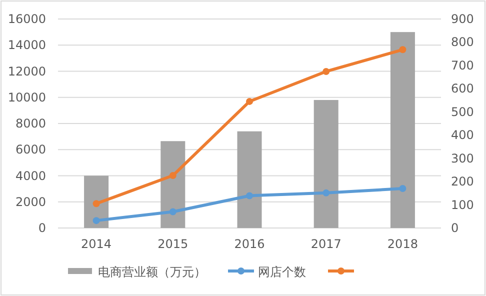  Describe the element at coordinates (462, 111) in the screenshot. I see `y2-tick-label: 500` at that location.